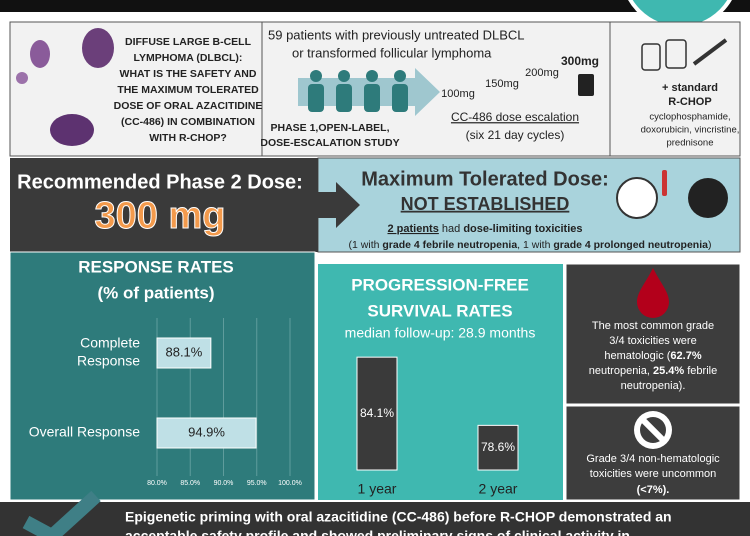 The image size is (750, 536). Describe the element at coordinates (439, 310) in the screenshot. I see `chart-title: SURVIVAL RATES` at that location.